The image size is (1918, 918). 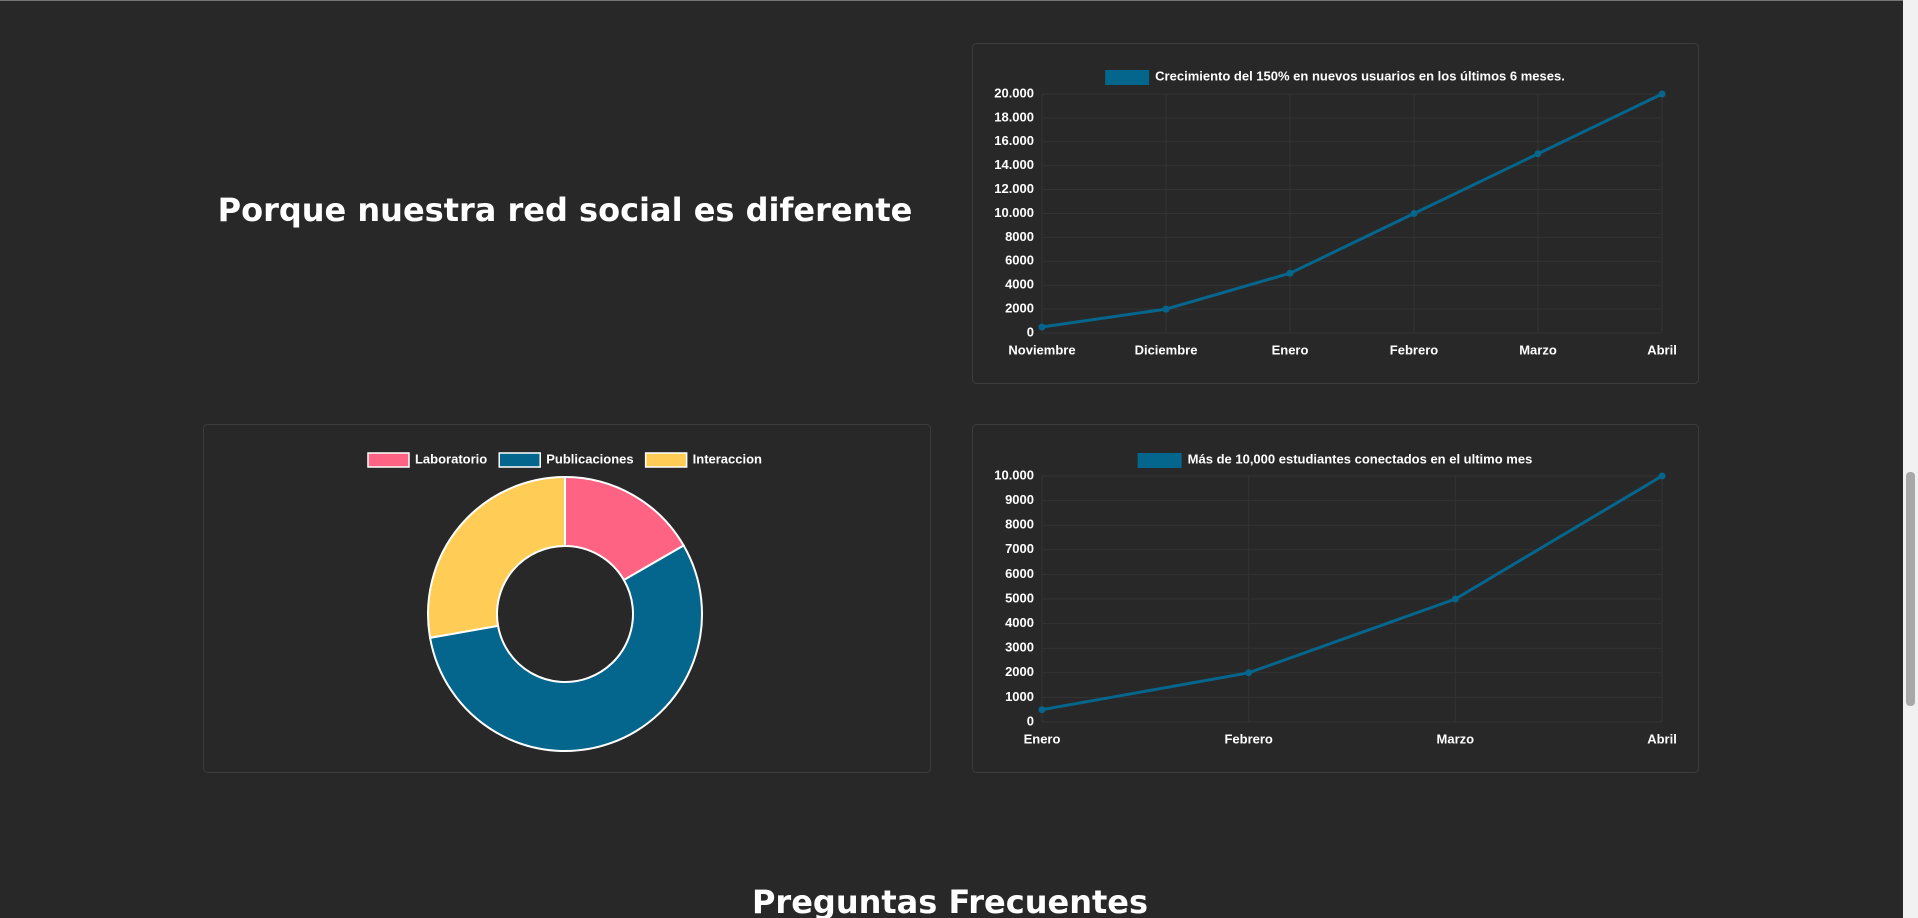 I want to click on y-tick-label: 12.000, so click(x=1014, y=188).